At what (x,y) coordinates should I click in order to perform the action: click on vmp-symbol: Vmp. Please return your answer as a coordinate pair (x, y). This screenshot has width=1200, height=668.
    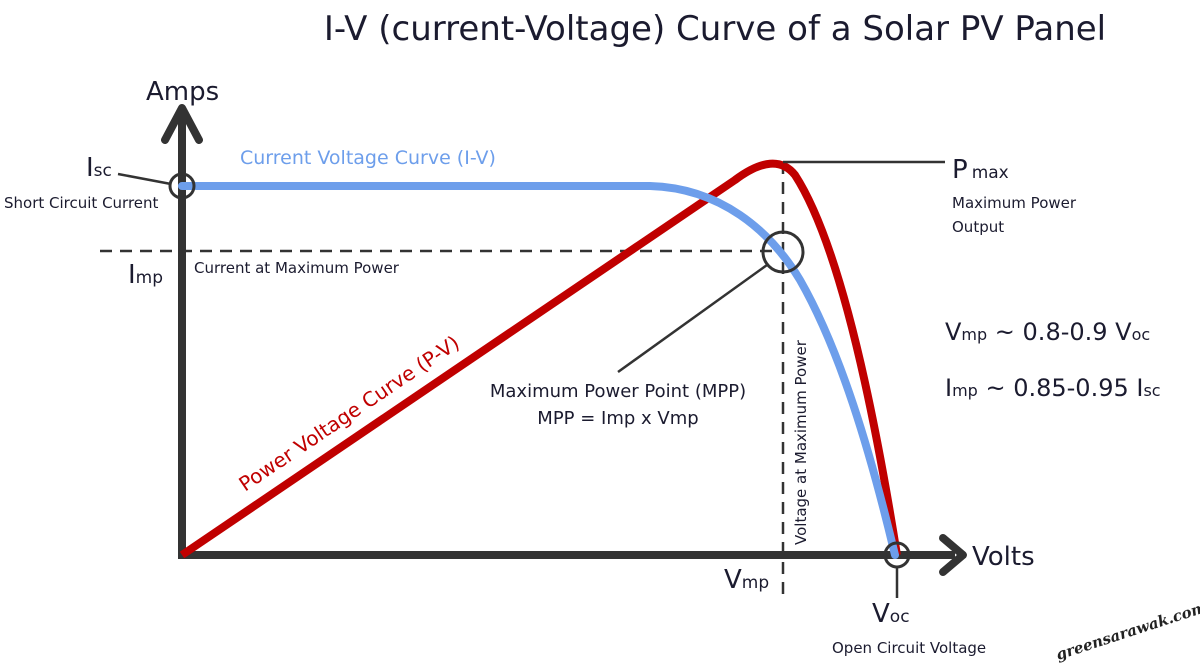
    Looking at the image, I should click on (746, 580).